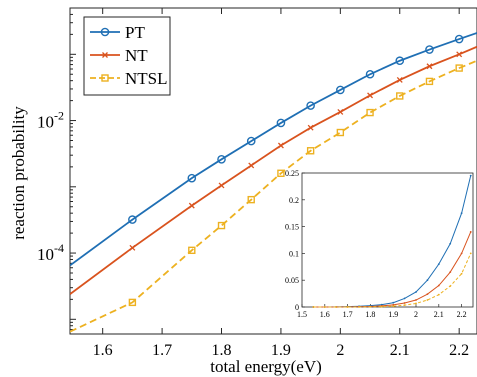 The width and height of the screenshot is (477, 377). What do you see at coordinates (325, 314) in the screenshot?
I see `inset-x-tick-label: 1.6` at bounding box center [325, 314].